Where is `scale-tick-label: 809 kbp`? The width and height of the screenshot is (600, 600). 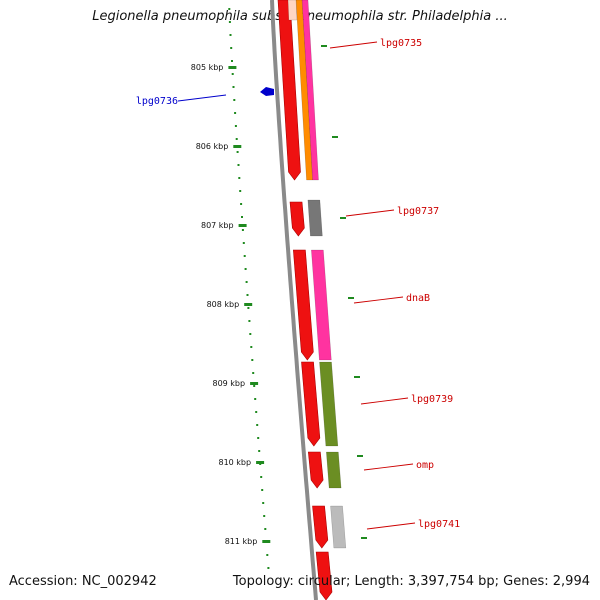 scale-tick-label: 809 kbp is located at coordinates (228, 383).